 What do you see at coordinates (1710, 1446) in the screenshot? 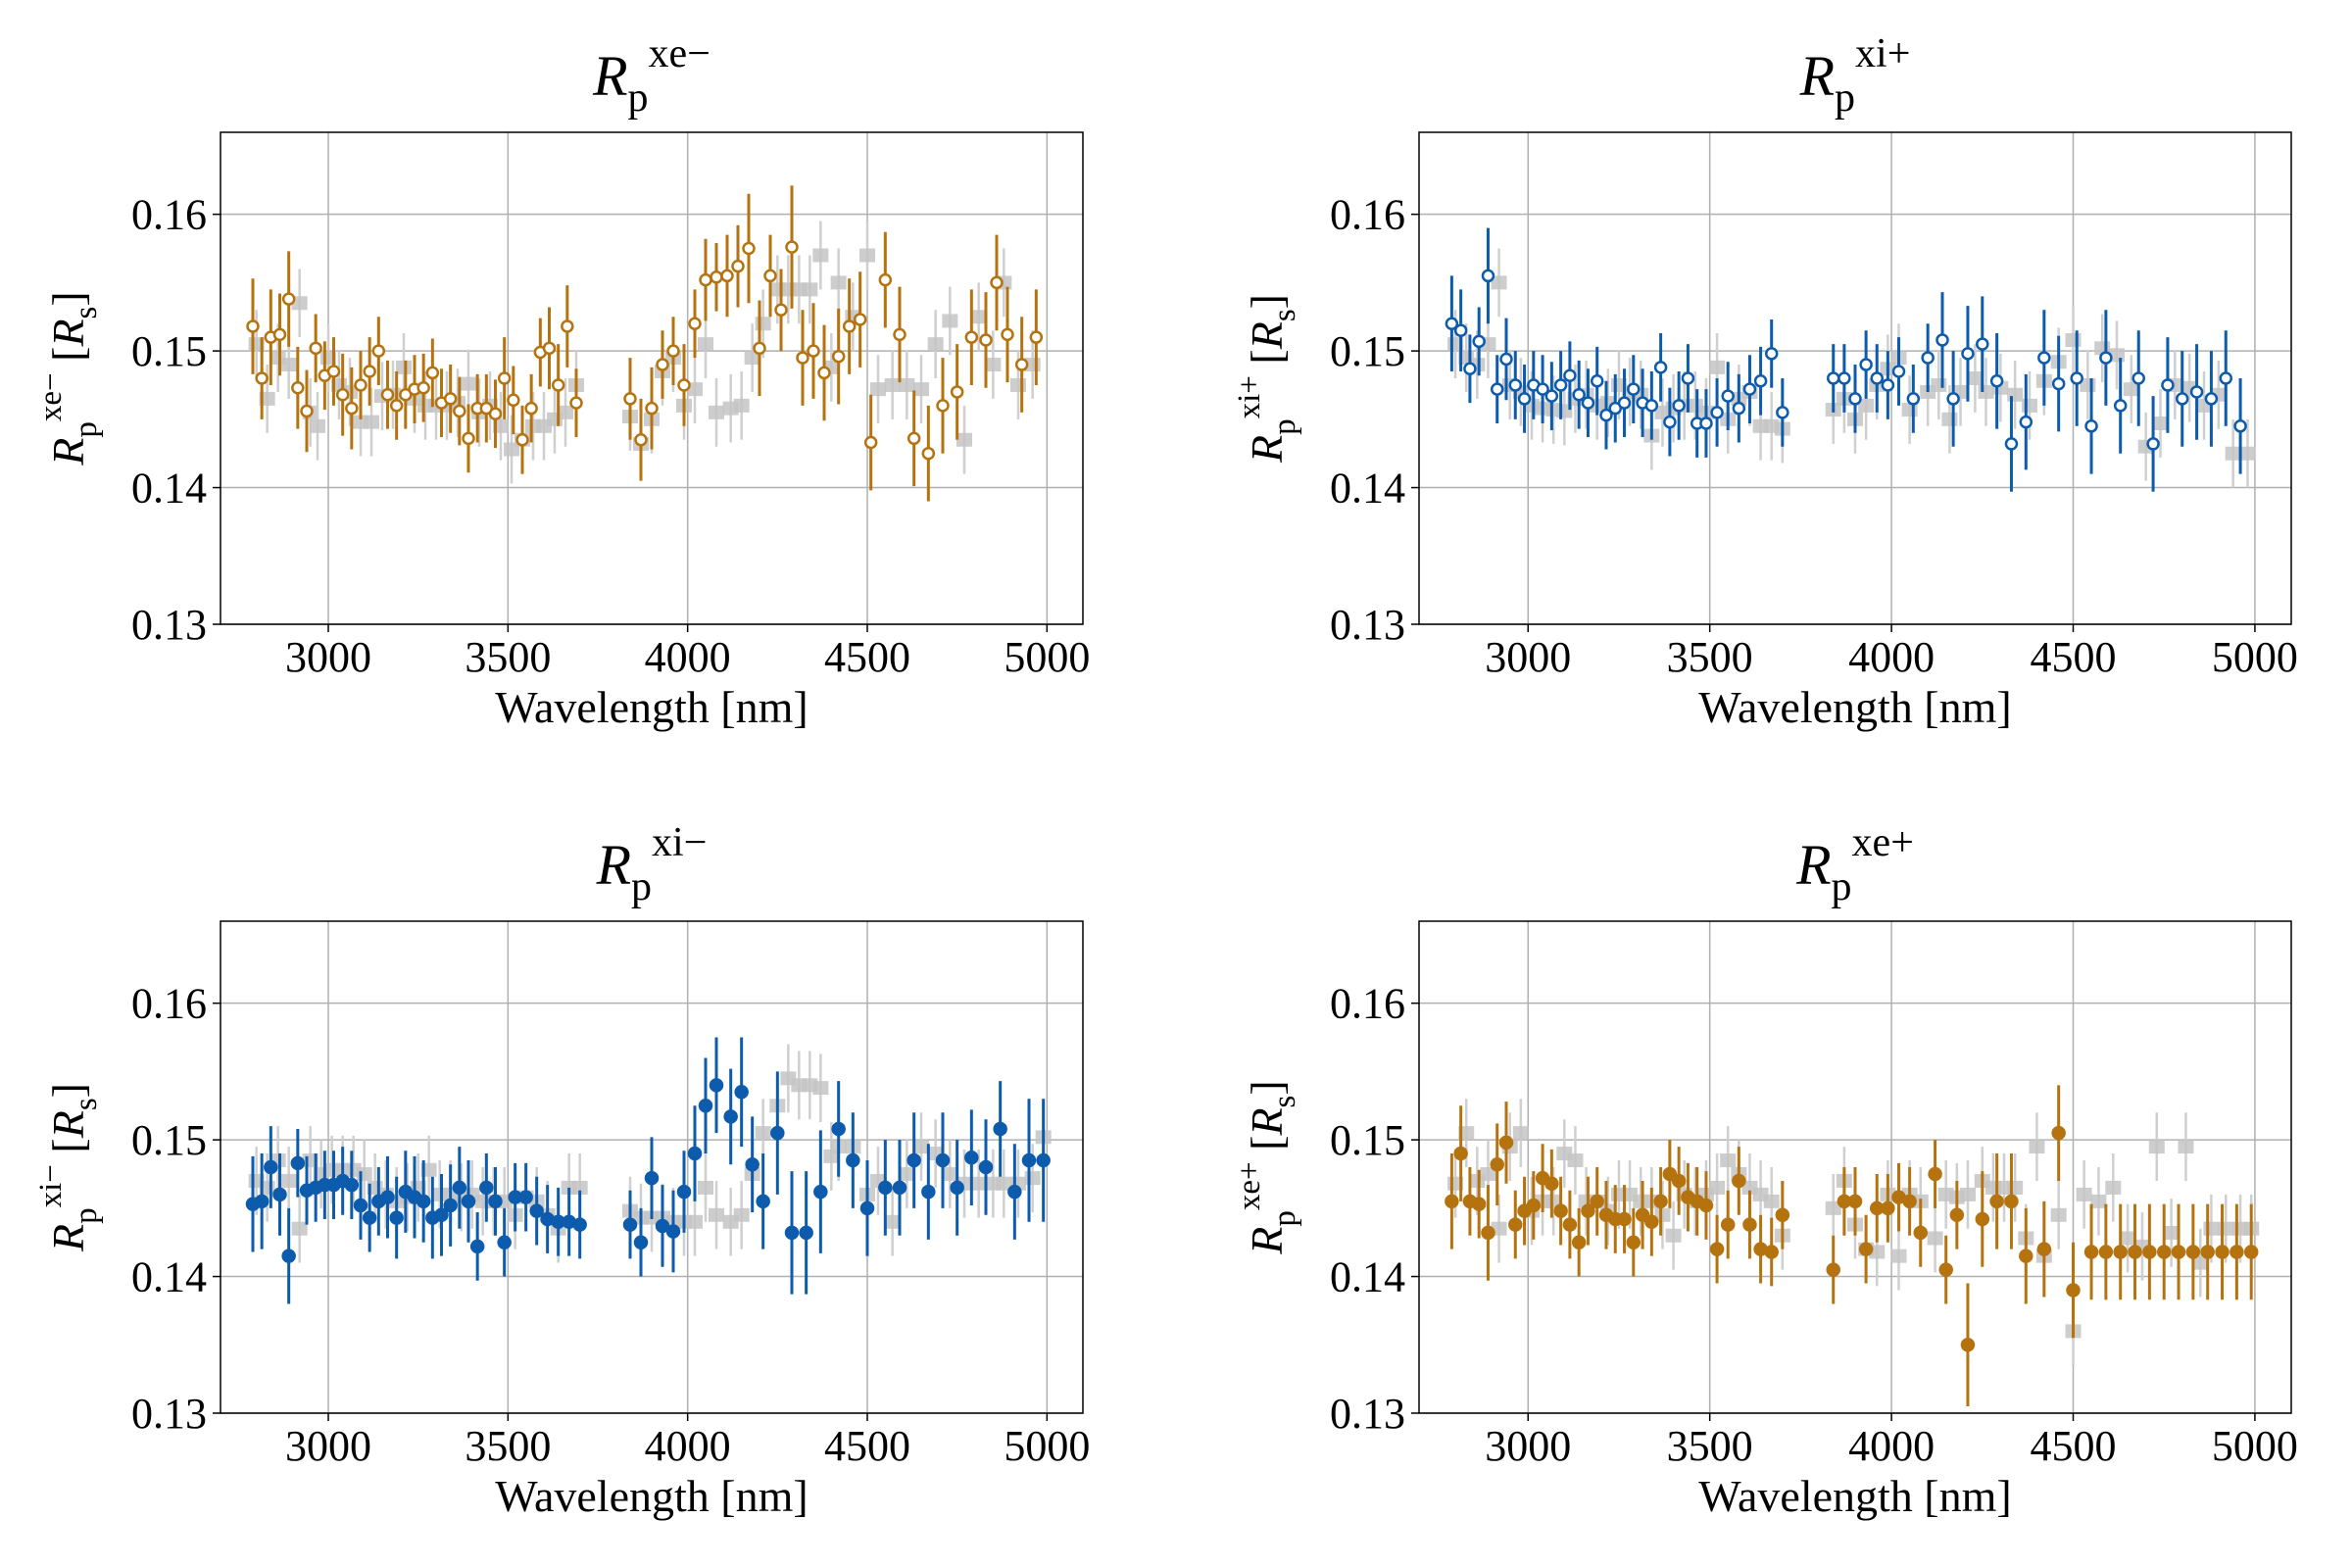
I see `x-tick-label: 3500` at bounding box center [1710, 1446].